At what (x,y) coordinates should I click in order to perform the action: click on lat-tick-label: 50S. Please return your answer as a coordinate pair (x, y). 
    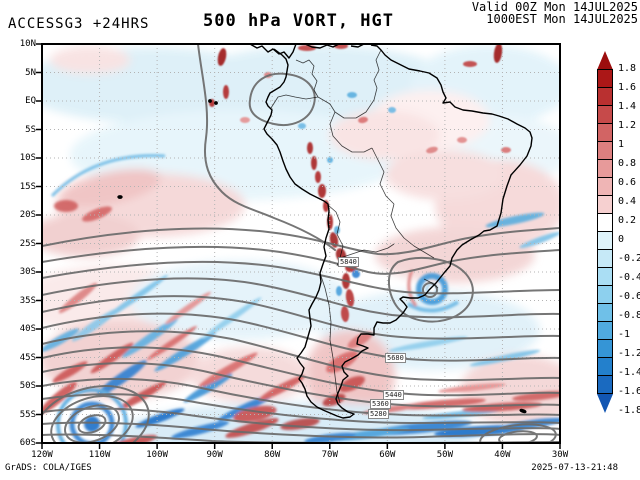
    Looking at the image, I should click on (27, 386).